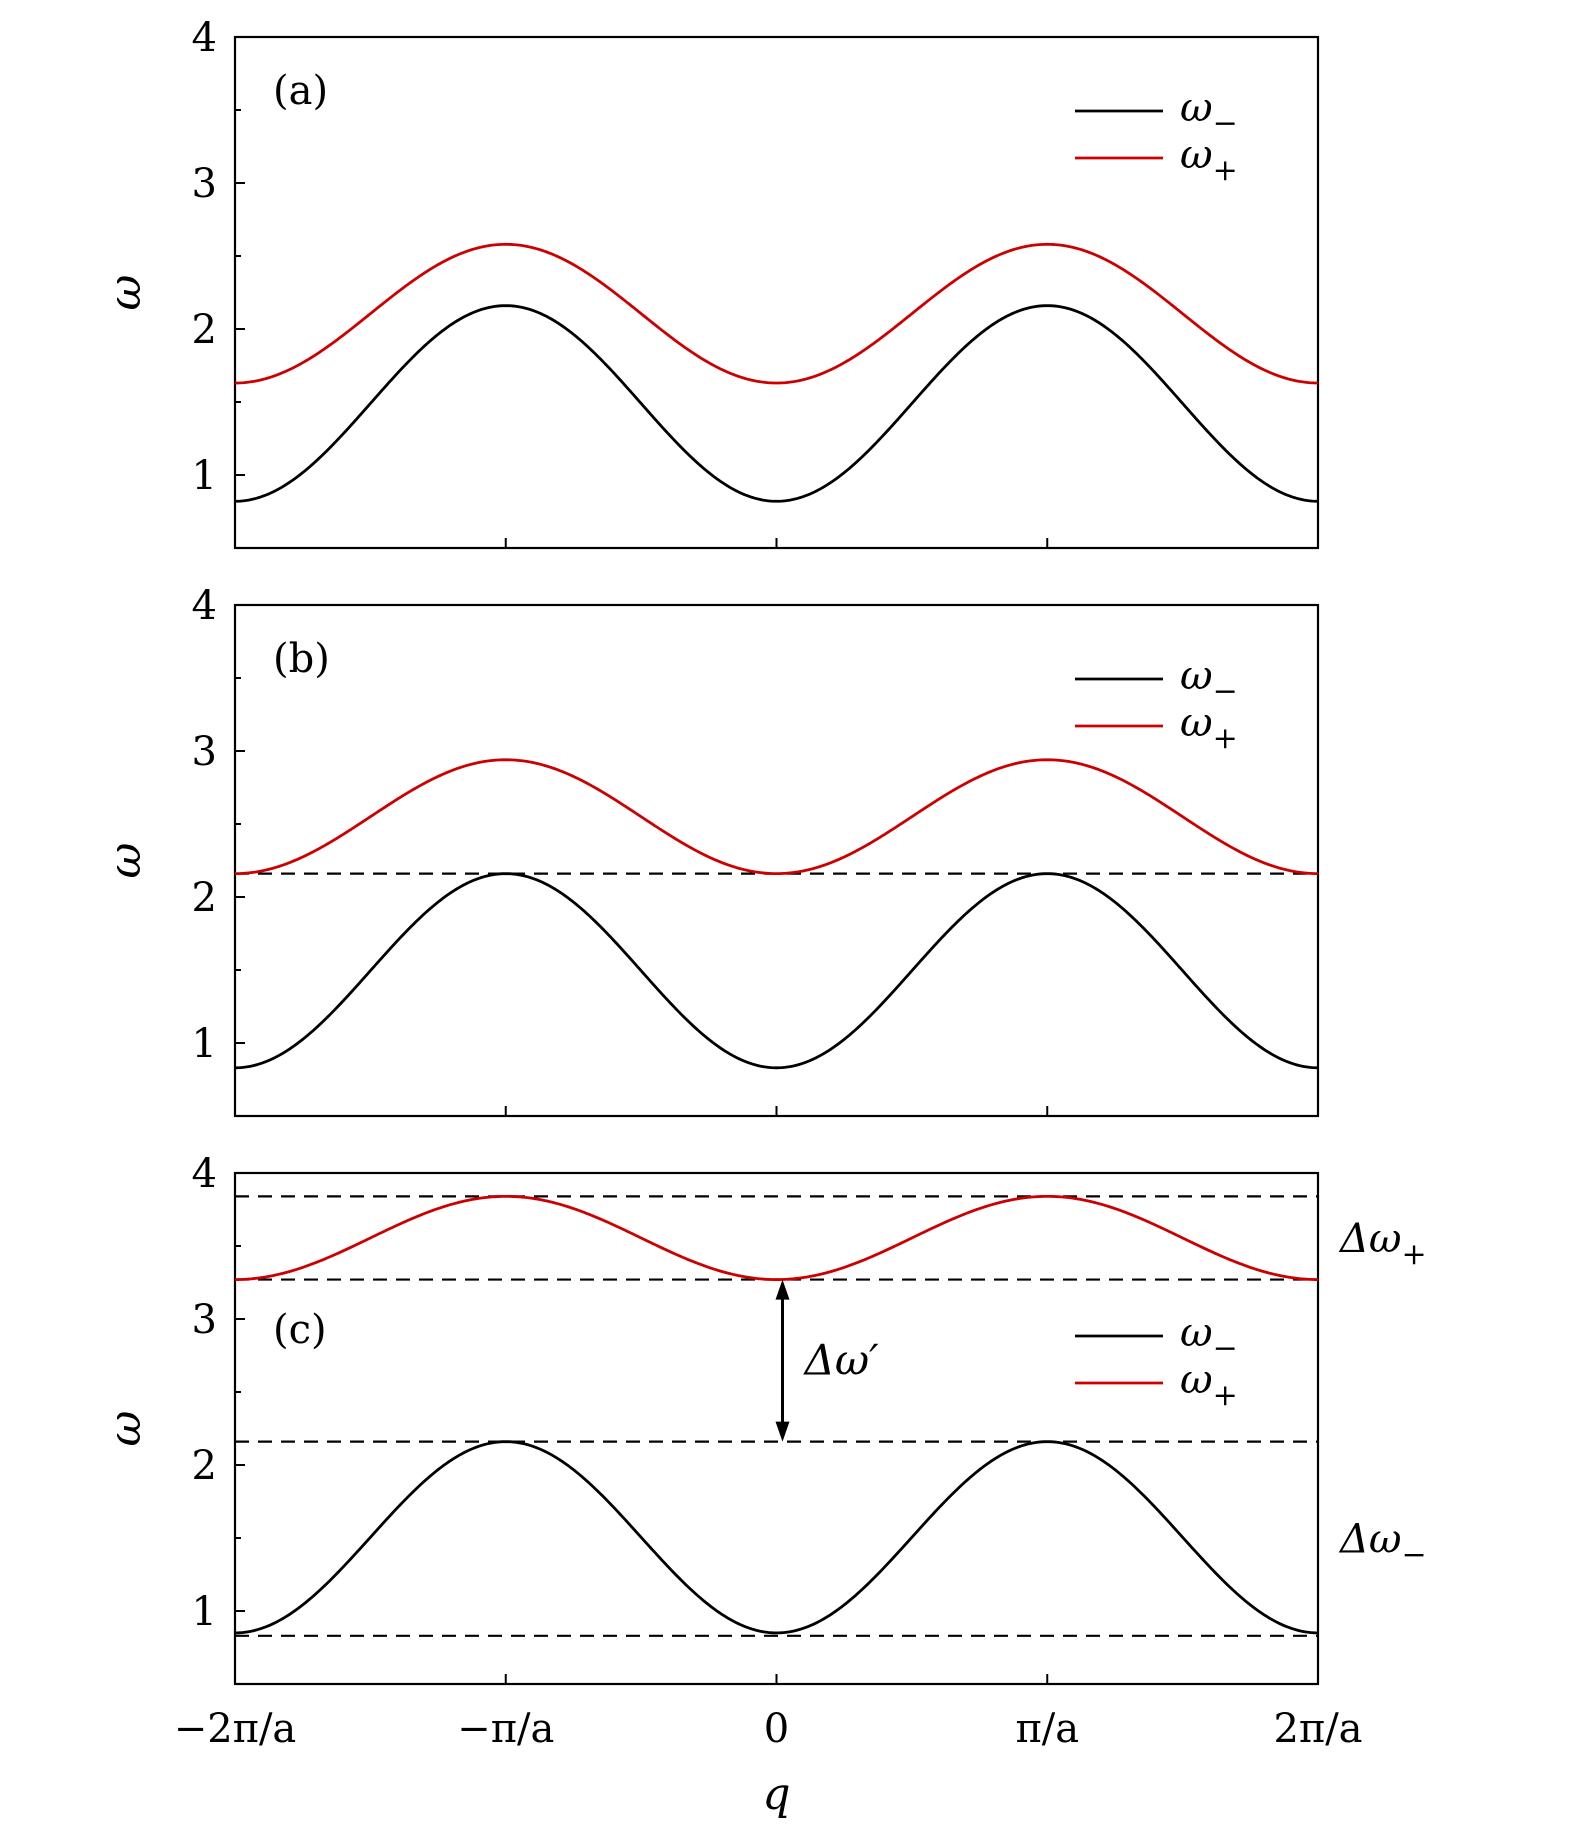  Describe the element at coordinates (776, 1794) in the screenshot. I see `x-axis-title: q` at that location.